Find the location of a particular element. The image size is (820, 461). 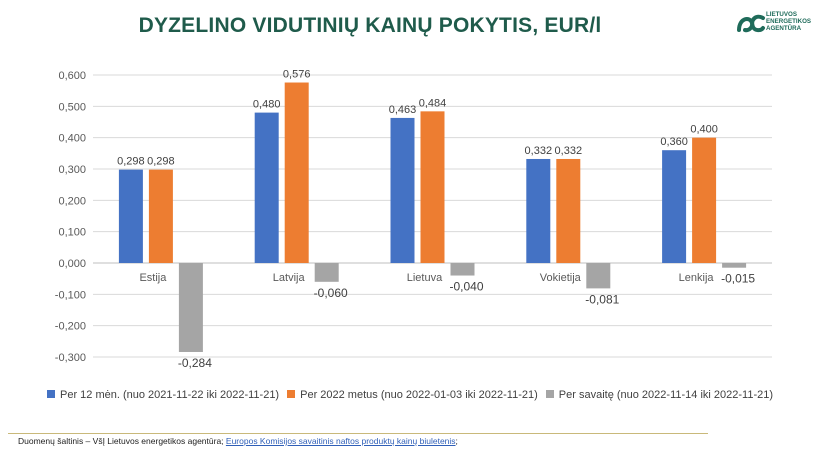

data-label: 0,576 is located at coordinates (297, 75).